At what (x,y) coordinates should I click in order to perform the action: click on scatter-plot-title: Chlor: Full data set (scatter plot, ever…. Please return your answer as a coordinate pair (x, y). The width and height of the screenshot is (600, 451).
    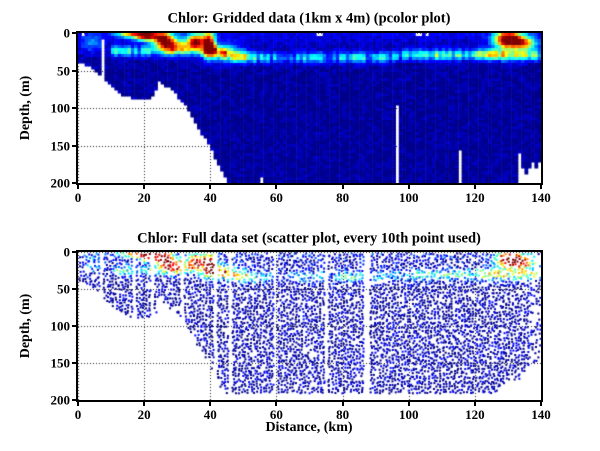
    Looking at the image, I should click on (309, 238).